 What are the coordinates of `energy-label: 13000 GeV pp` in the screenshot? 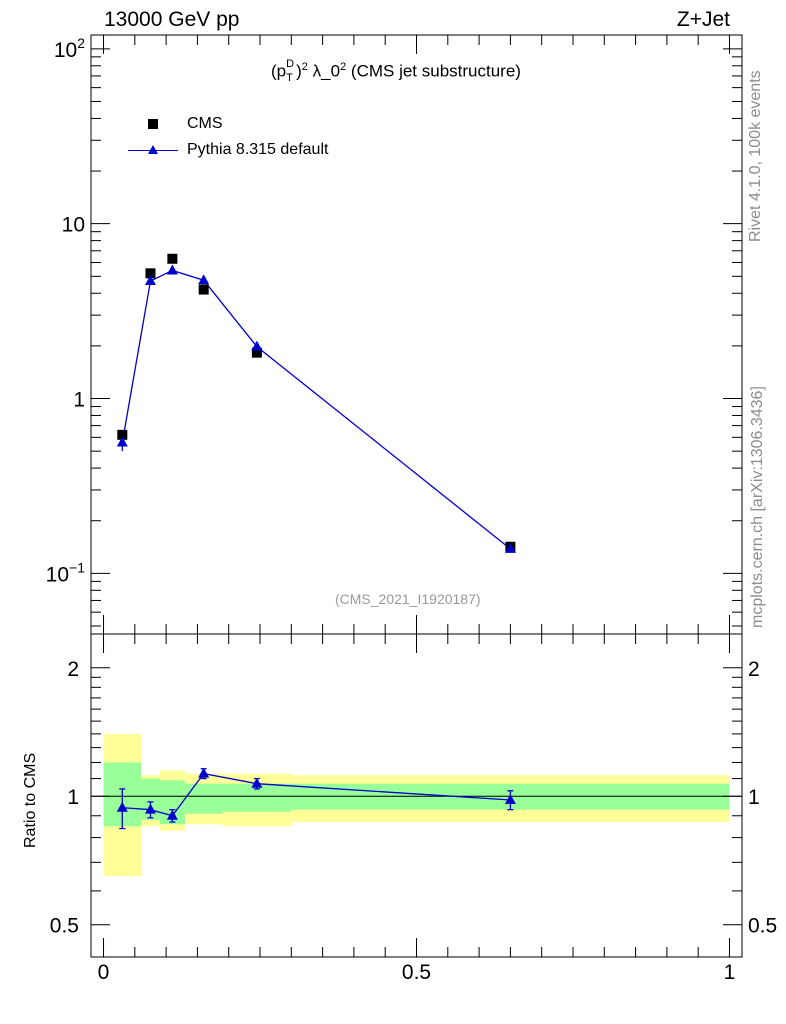 It's located at (172, 19).